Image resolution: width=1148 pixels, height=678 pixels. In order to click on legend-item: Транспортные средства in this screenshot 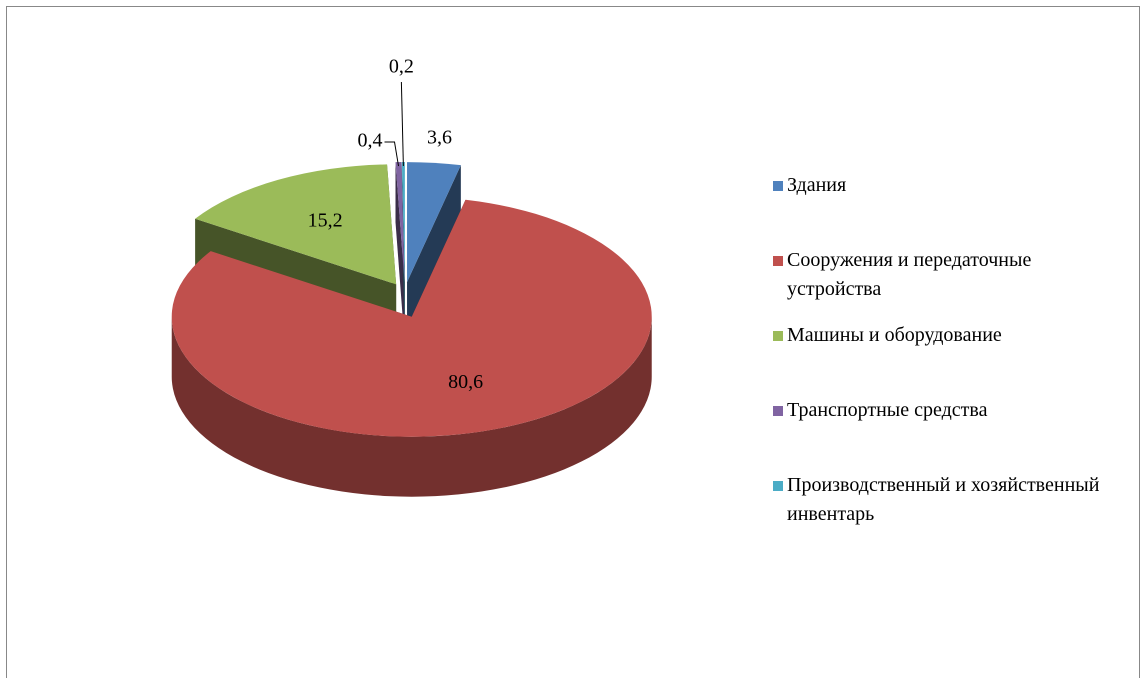, I will do `click(950, 410)`.